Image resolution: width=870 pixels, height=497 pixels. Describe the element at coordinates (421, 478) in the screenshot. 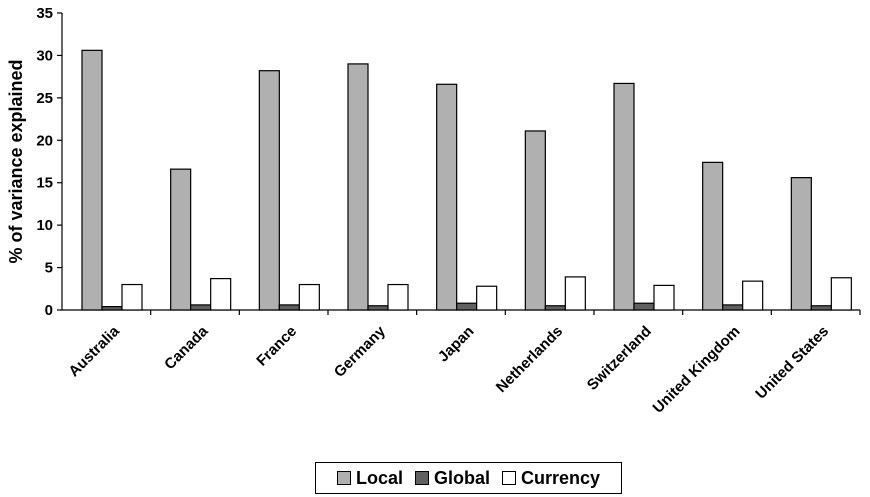

I see `legend-swatch-global` at that location.